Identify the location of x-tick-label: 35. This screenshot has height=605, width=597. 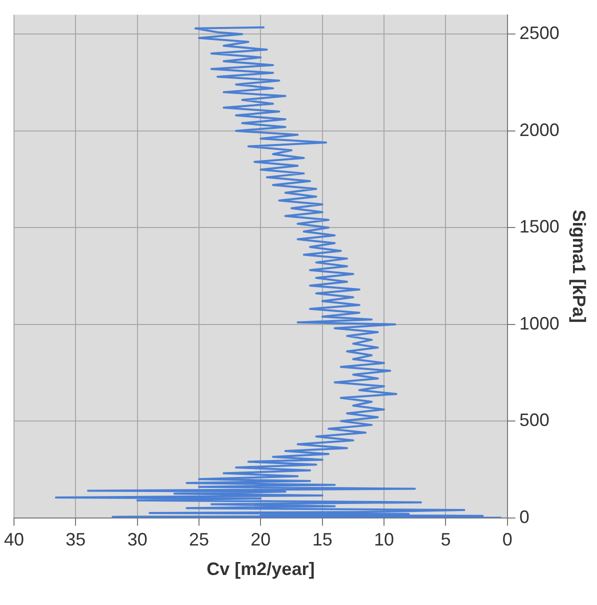
(76, 540).